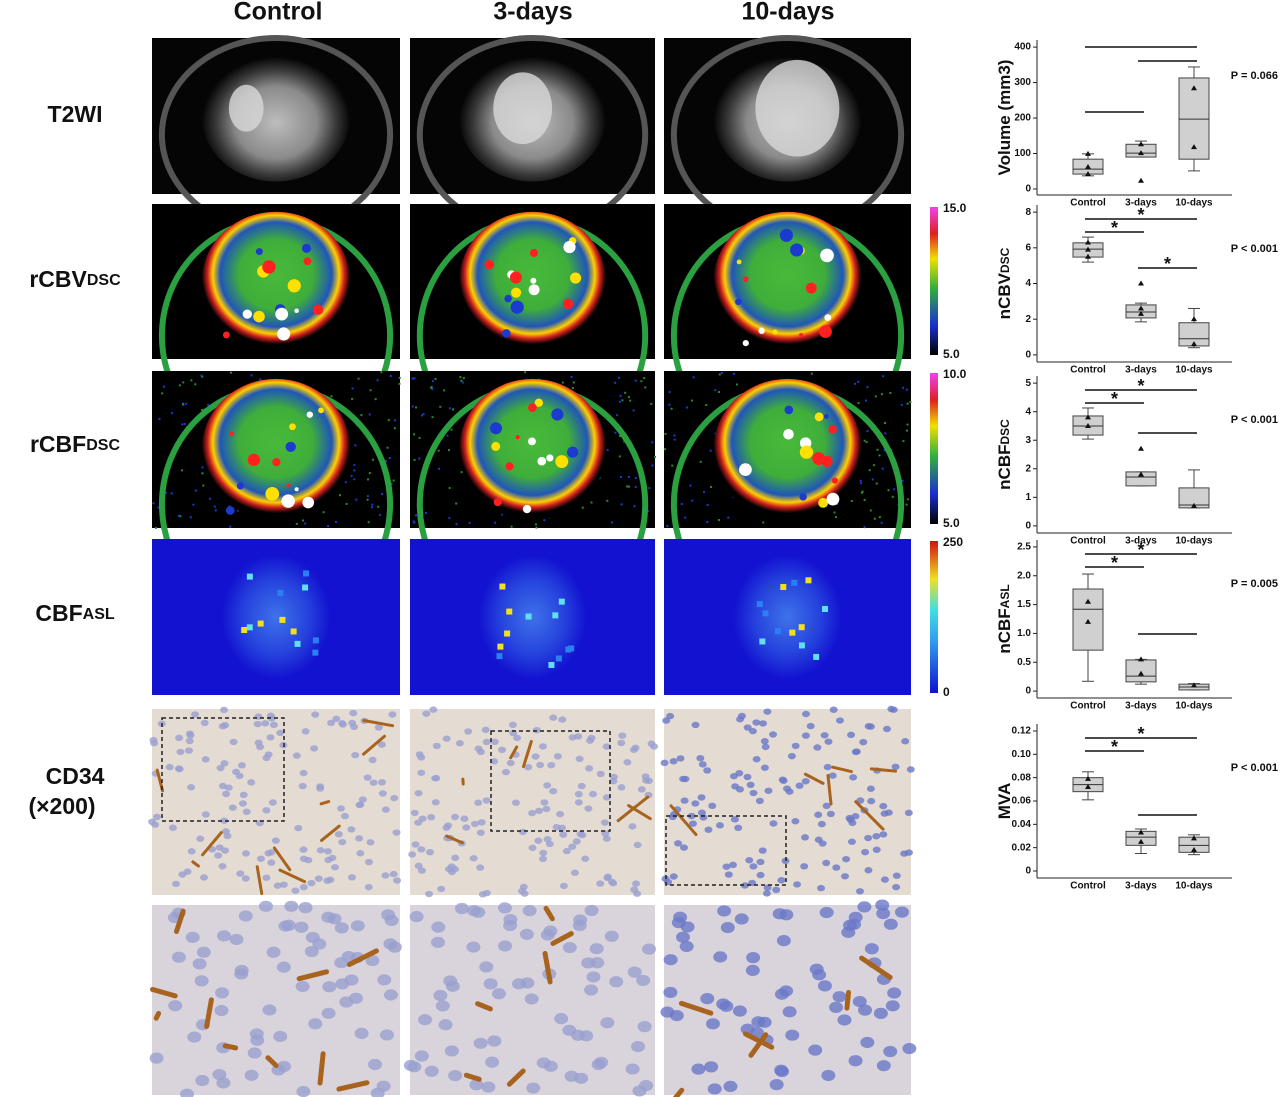 Image resolution: width=1280 pixels, height=1097 pixels. I want to click on significance-star: *, so click(1114, 563).